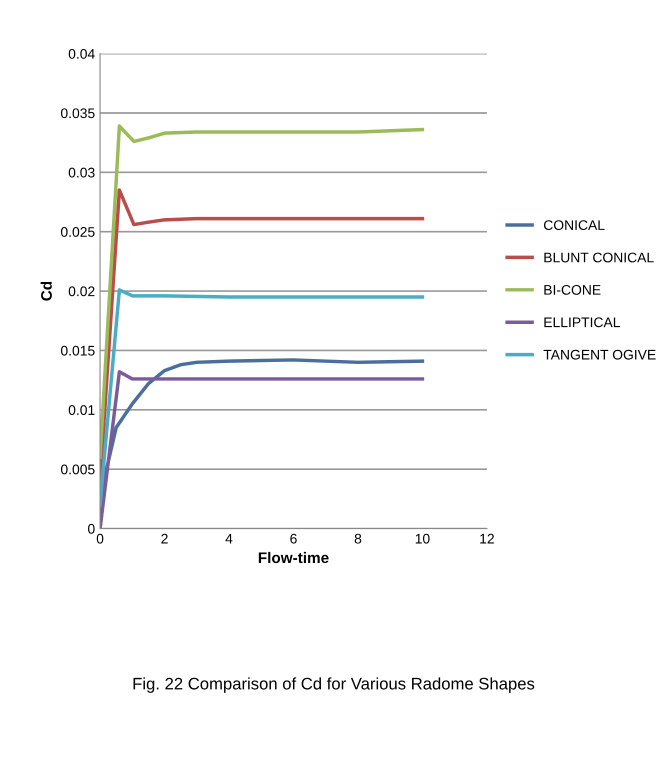 The width and height of the screenshot is (667, 766). I want to click on legend-label: TANGENT OGIVE, so click(600, 355).